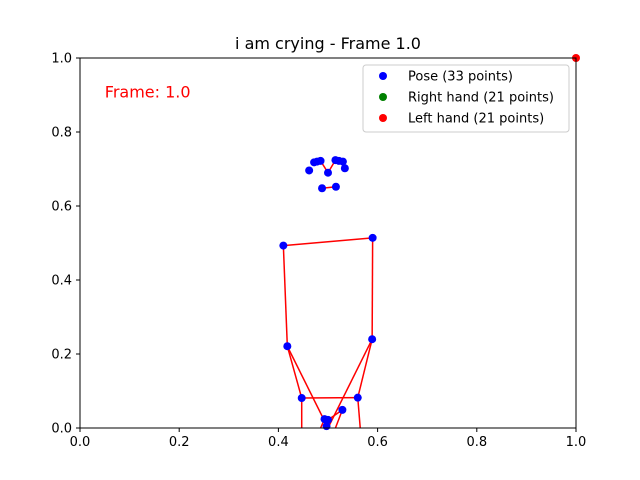 The width and height of the screenshot is (640, 480). Describe the element at coordinates (61, 133) in the screenshot. I see `y-tick-label: 0.8` at that location.